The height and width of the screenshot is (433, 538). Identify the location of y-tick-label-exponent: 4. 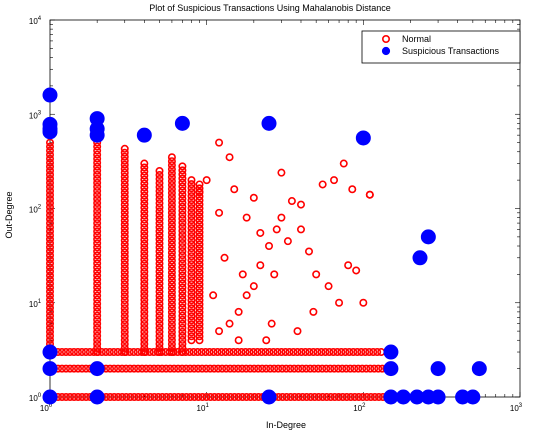
(40, 19).